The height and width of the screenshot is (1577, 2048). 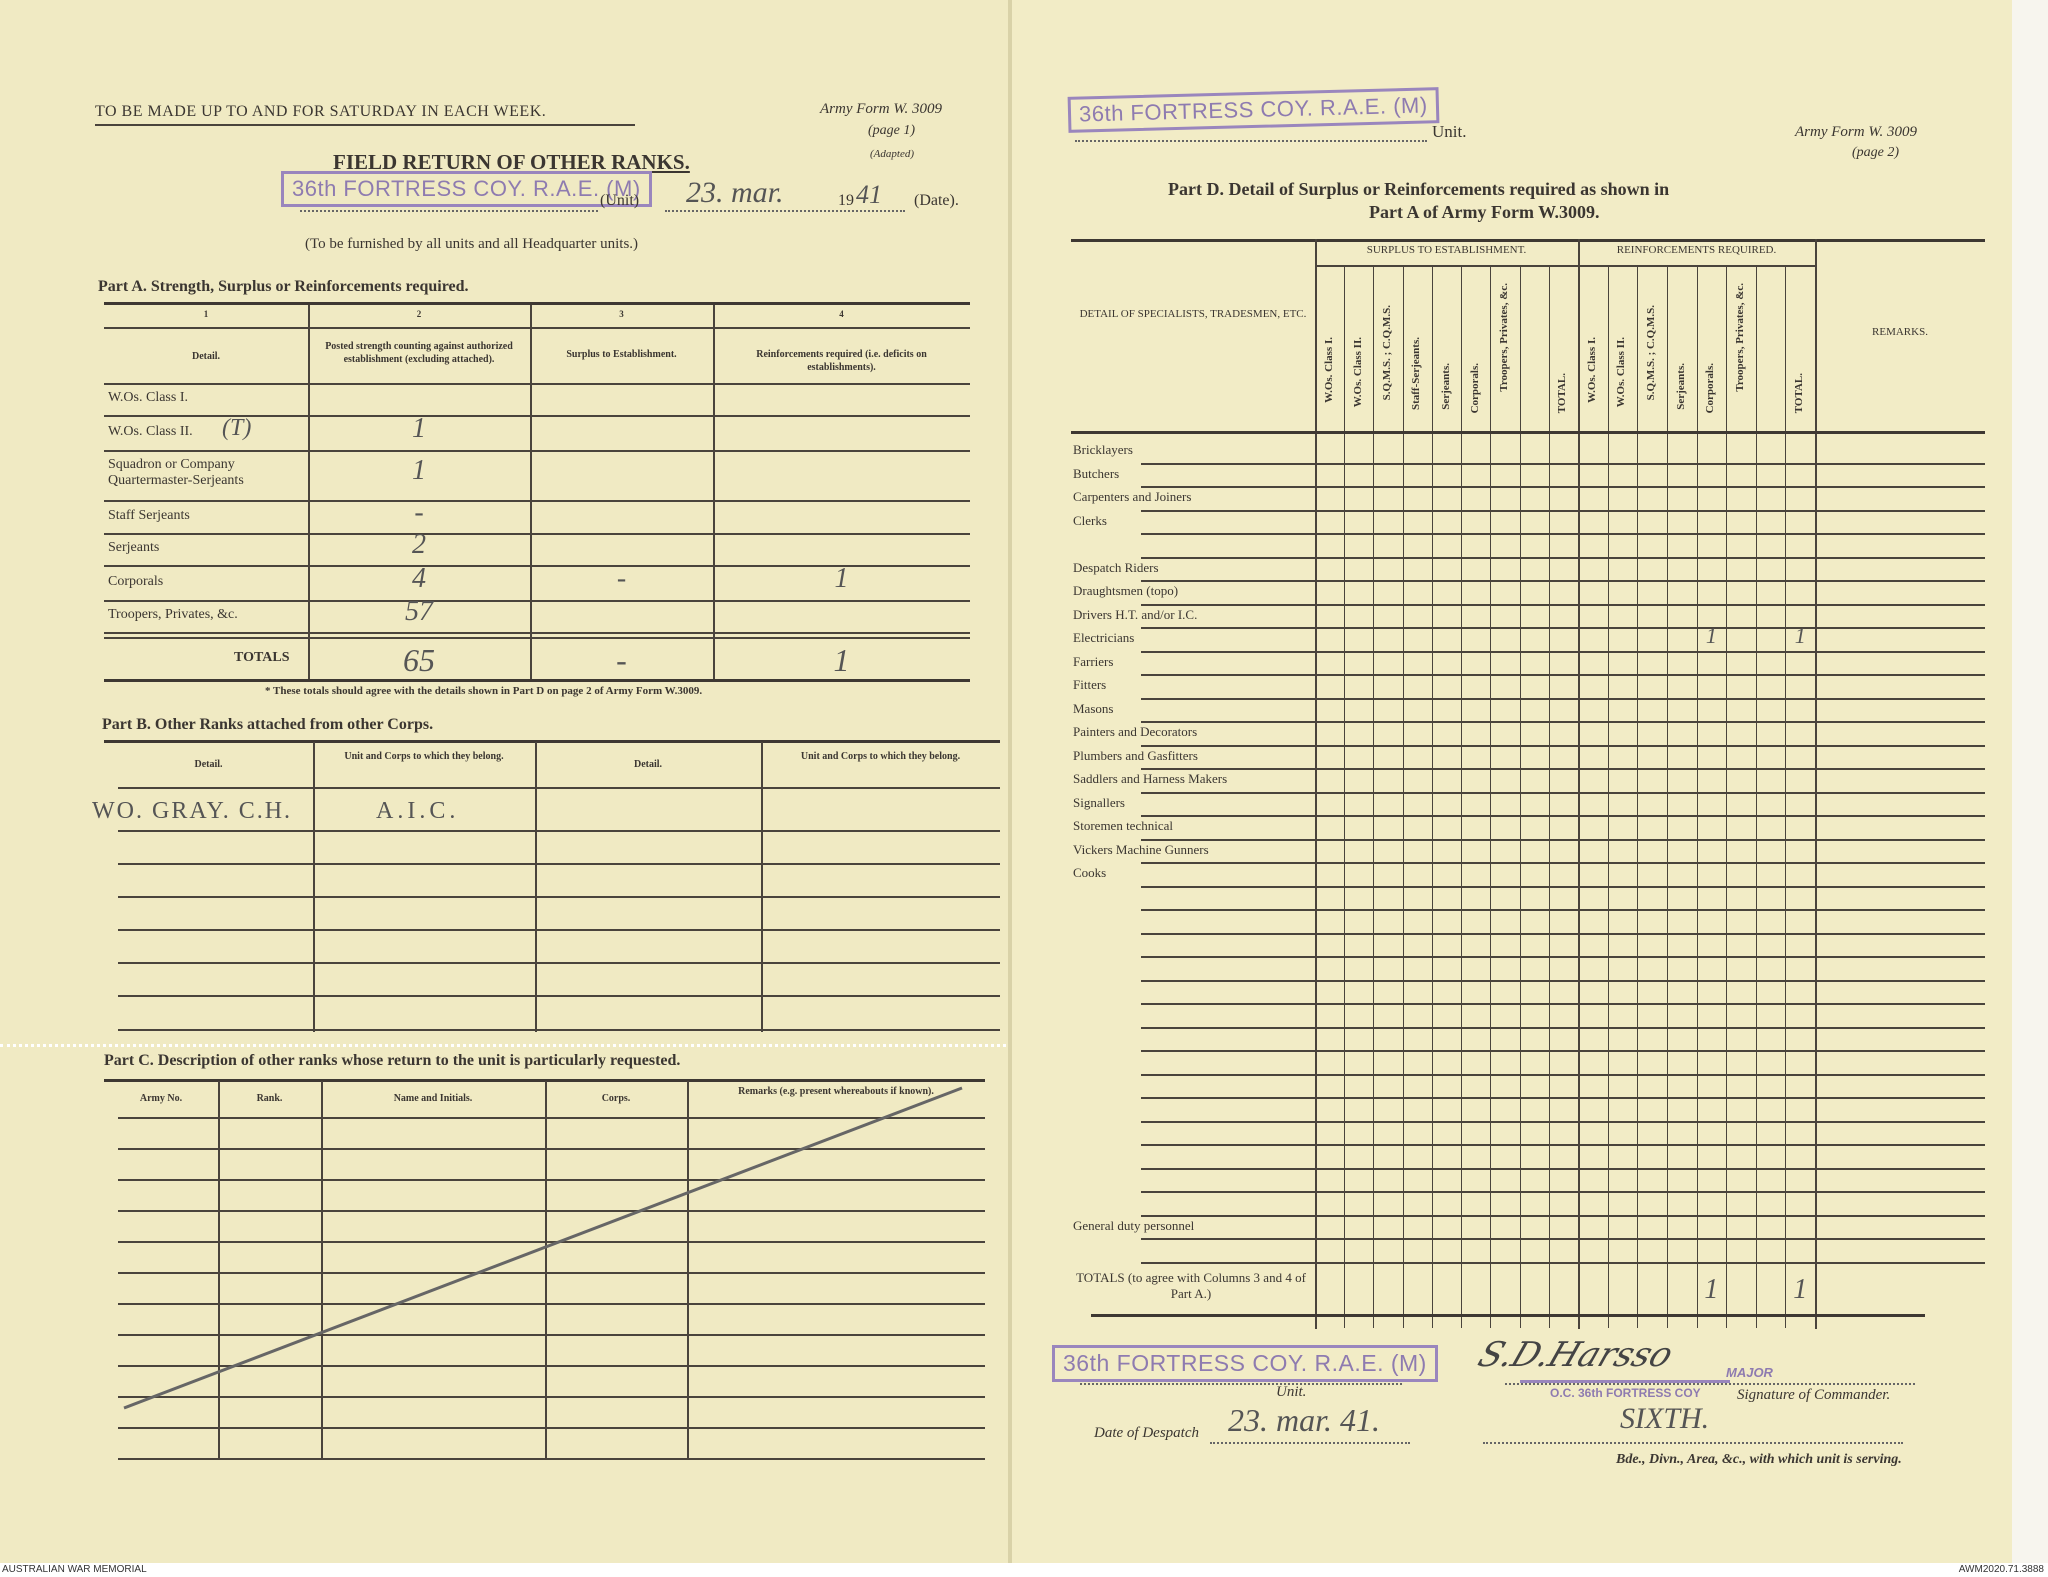 I want to click on specialist-row-label: Vickers Machine Gunners, so click(x=1141, y=849).